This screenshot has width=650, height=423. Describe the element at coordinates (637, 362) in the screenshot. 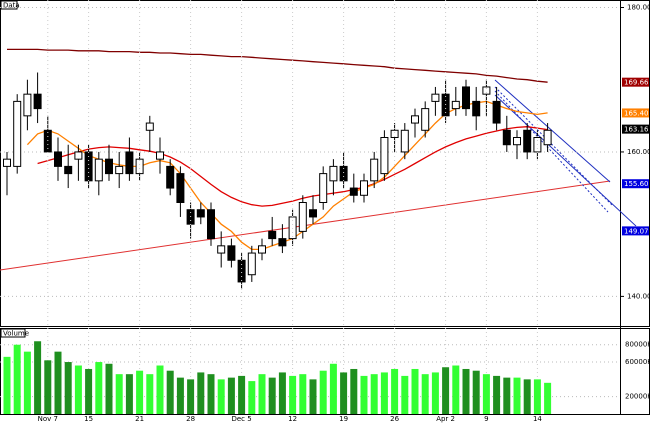

I see `y-tick-label: 60000K` at that location.